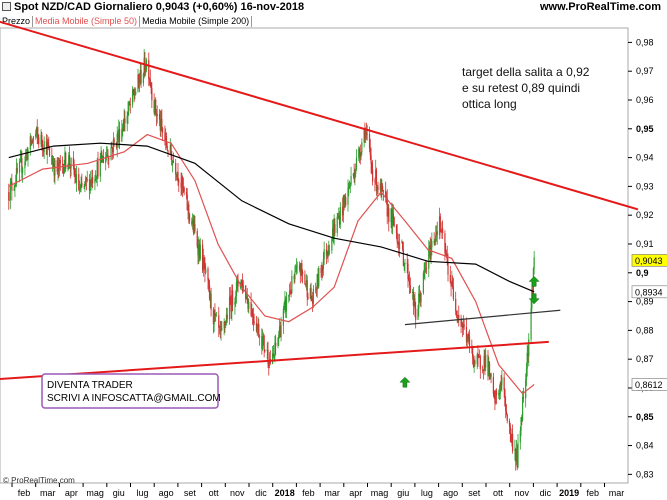 The image size is (667, 500). I want to click on note-text: e su retest 0,89 quindi, so click(521, 88).